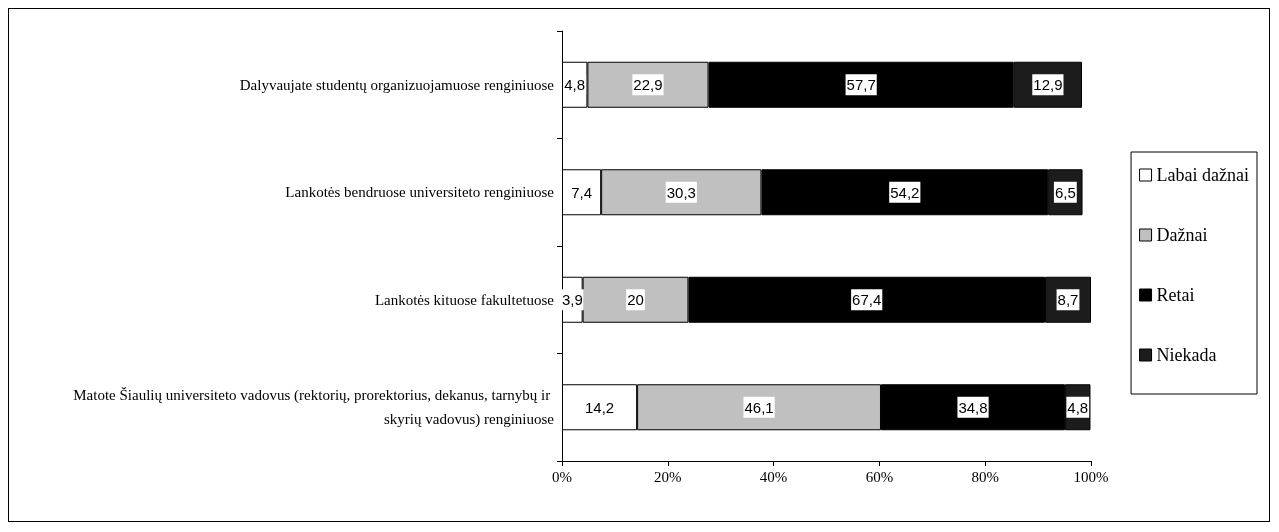 This screenshot has width=1279, height=532. I want to click on x-tick-label: 0%, so click(562, 476).